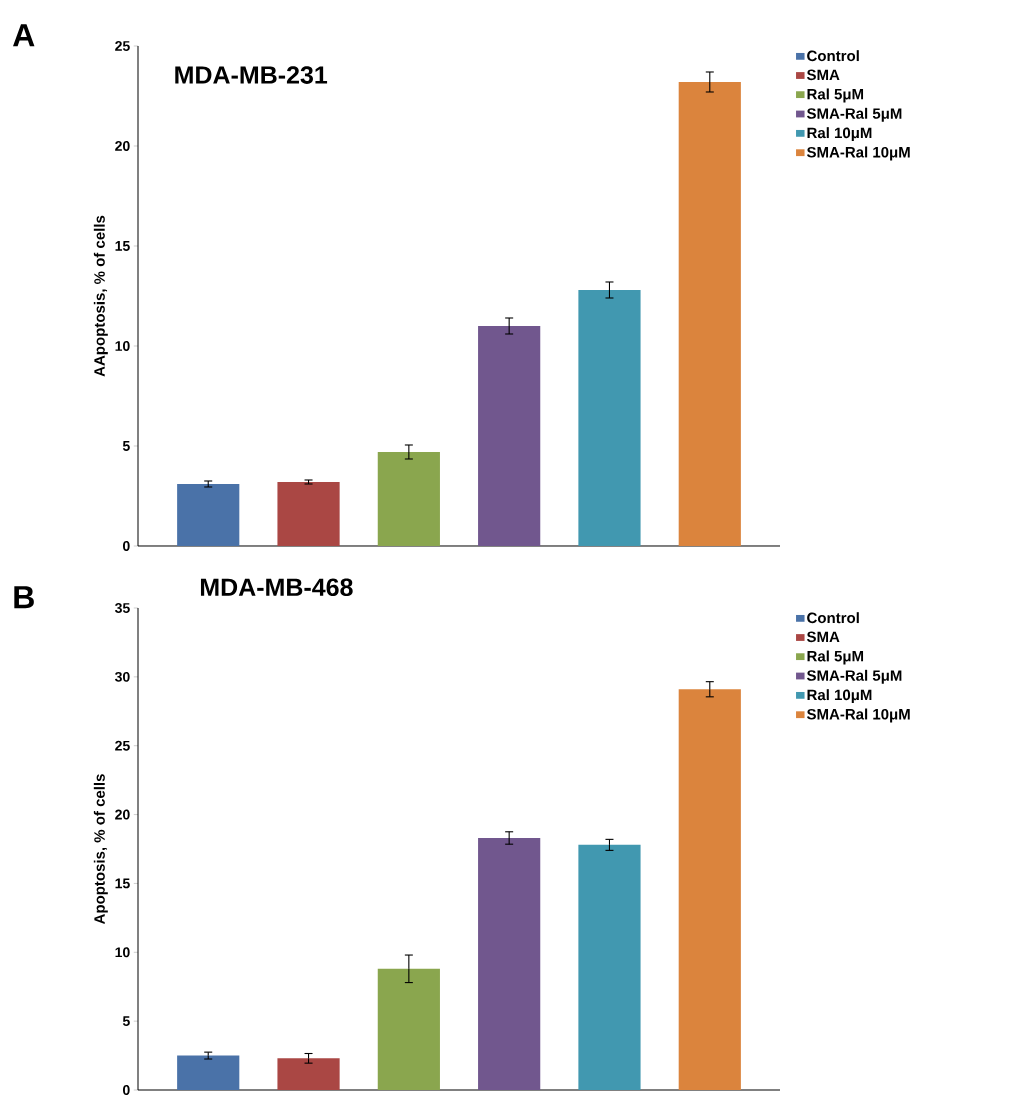  What do you see at coordinates (100, 296) in the screenshot?
I see `y-axis-title: AApoptosis, % of cells` at bounding box center [100, 296].